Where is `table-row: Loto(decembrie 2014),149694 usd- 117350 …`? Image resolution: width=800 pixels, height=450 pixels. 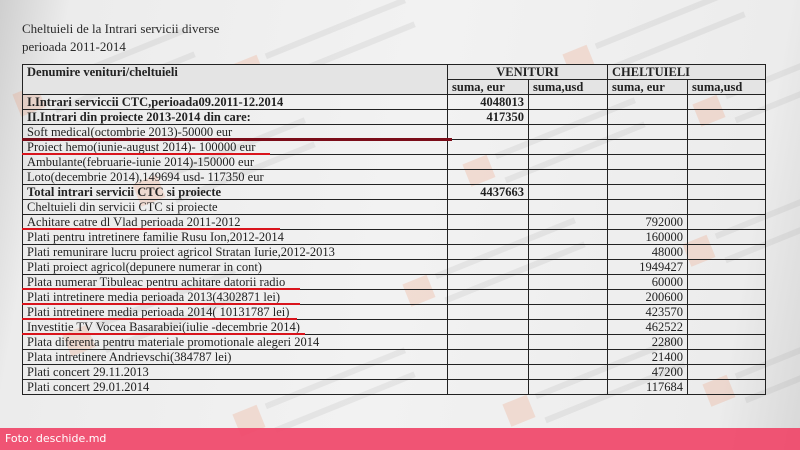
table-row: Loto(decembrie 2014),149694 usd- 117350 … is located at coordinates (394, 177).